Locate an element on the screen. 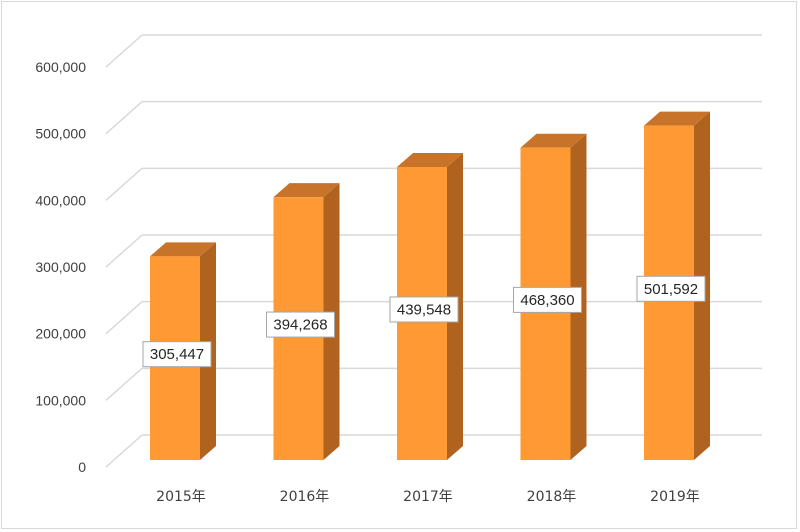 The width and height of the screenshot is (800, 532). data-labels: 305,447 394,268 439,548 468,360 501,592 is located at coordinates (424, 321).